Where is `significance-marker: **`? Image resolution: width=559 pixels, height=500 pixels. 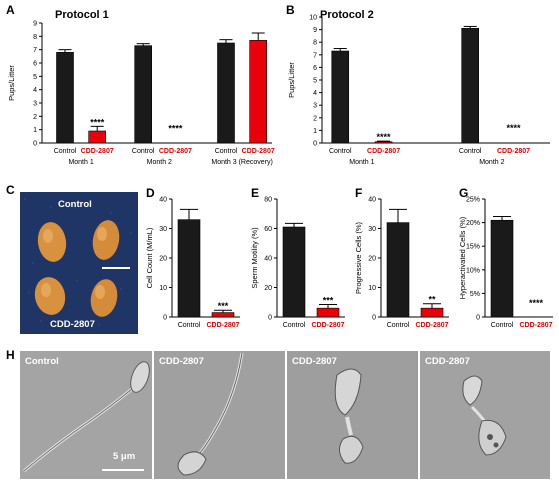
significance-marker: ** is located at coordinates (432, 300).